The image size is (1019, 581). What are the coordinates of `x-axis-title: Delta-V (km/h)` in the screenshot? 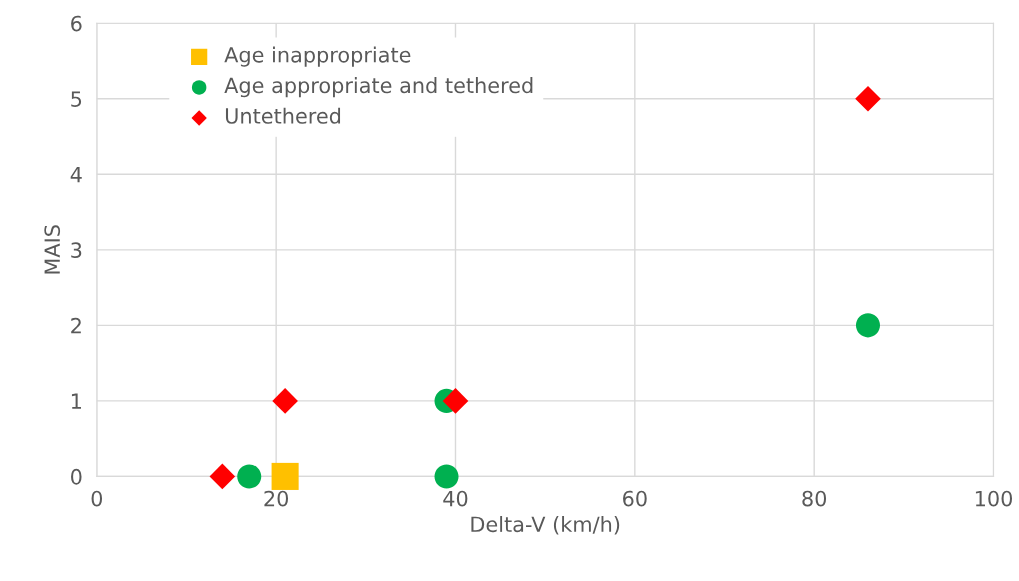 It's located at (545, 525).